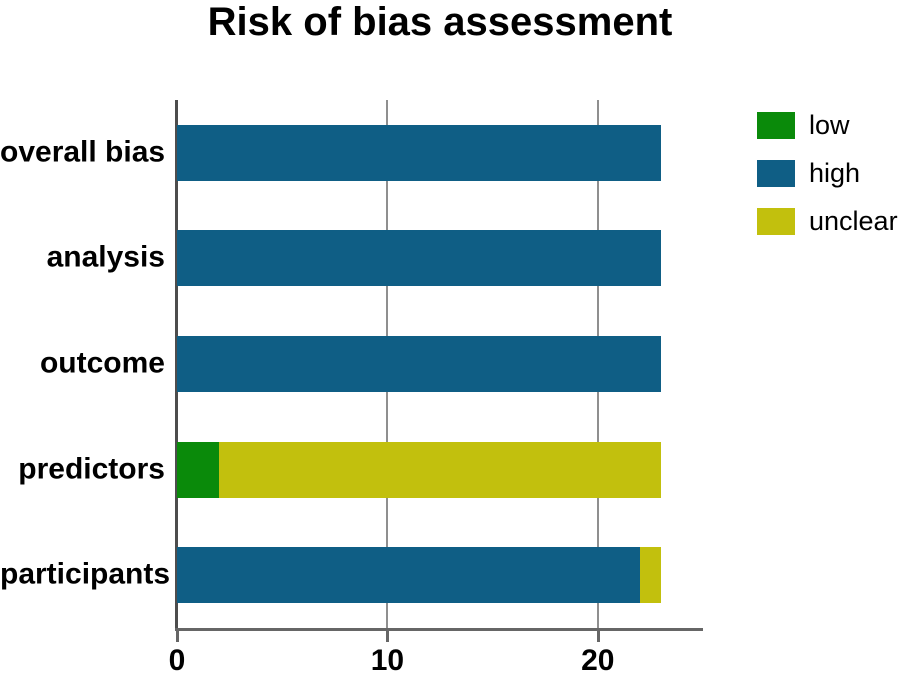  I want to click on legend-label: low, so click(829, 125).